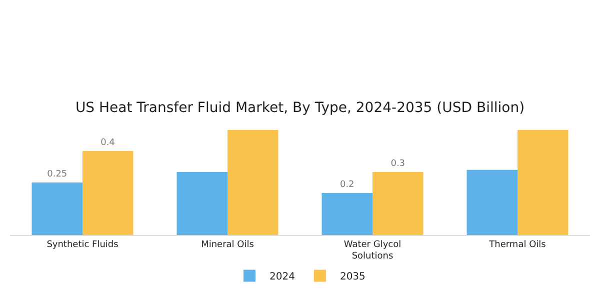 Image resolution: width=600 pixels, height=300 pixels. Describe the element at coordinates (300, 108) in the screenshot. I see `chart-title: US Heat Transfer Fluid Market, By Type, 2024-2035 (USD Billion)` at that location.